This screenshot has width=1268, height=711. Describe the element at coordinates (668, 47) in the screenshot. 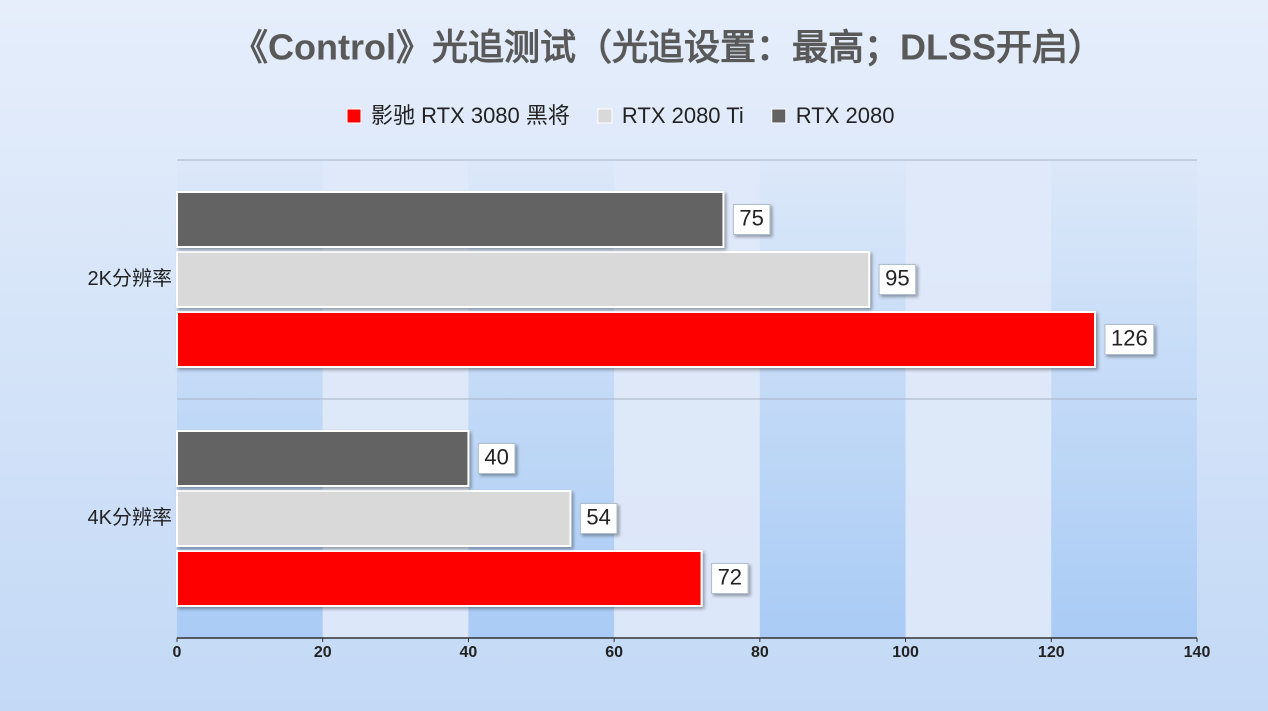

I see `chart-title: 《Control》光追测试（光追设置：最高；DLSS开启）` at that location.